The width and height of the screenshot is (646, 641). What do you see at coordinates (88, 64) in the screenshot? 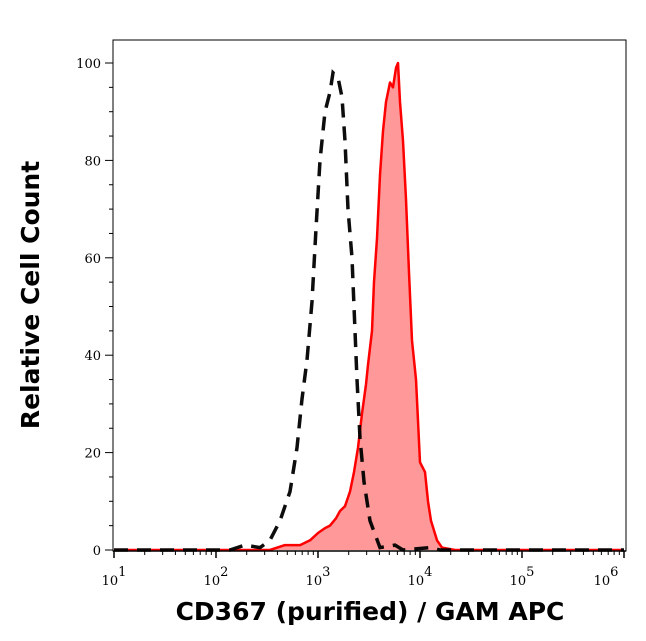
I see `y-tick-label: 100` at bounding box center [88, 64].